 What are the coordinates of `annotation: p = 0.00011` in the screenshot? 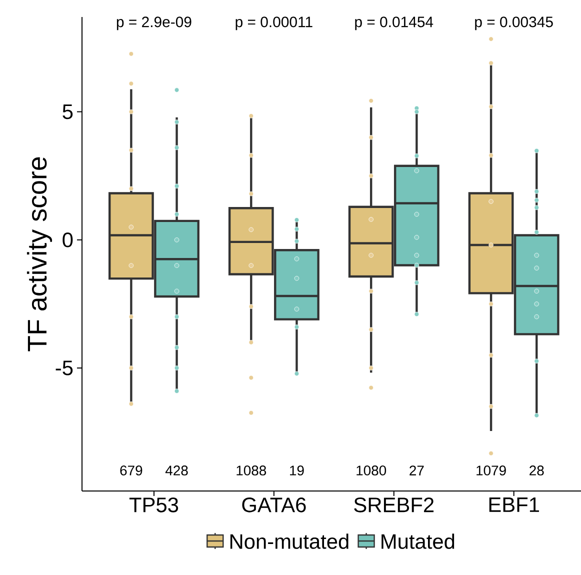 It's located at (274, 23).